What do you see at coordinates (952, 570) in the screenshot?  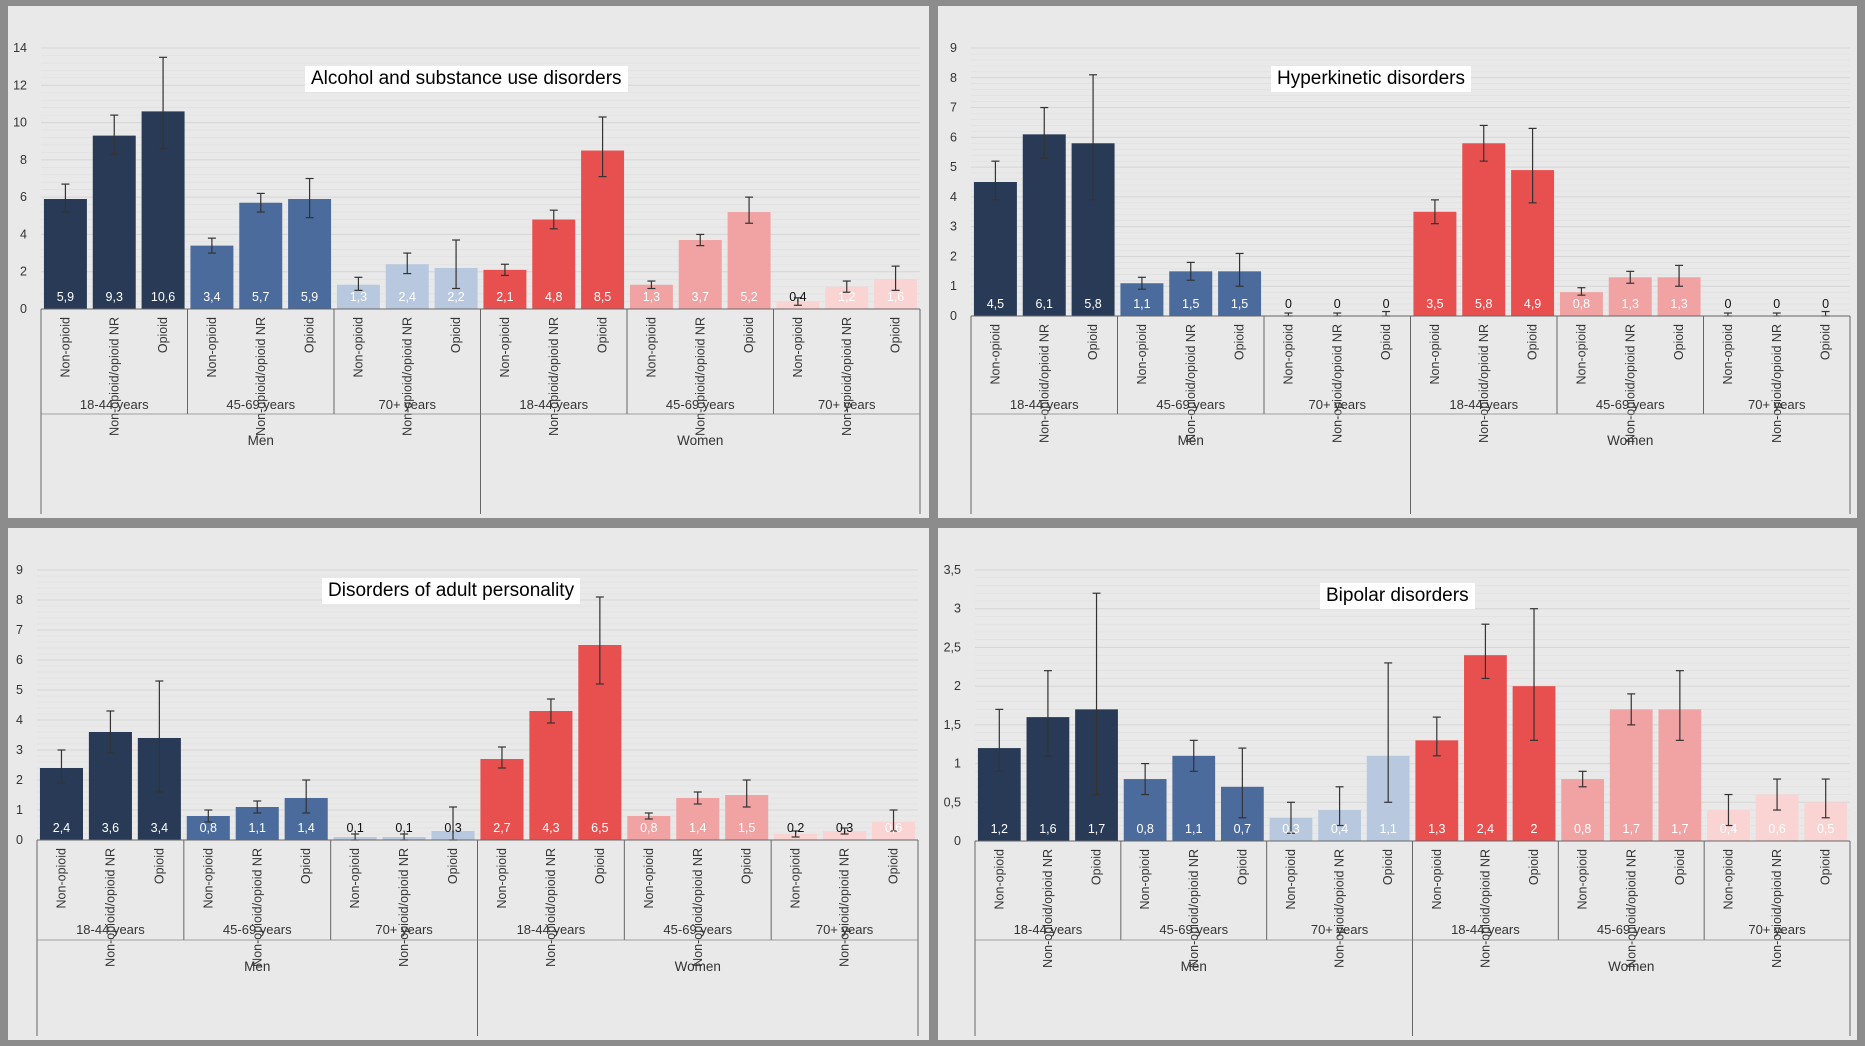 I see `y-tick-label: 3,5` at bounding box center [952, 570].